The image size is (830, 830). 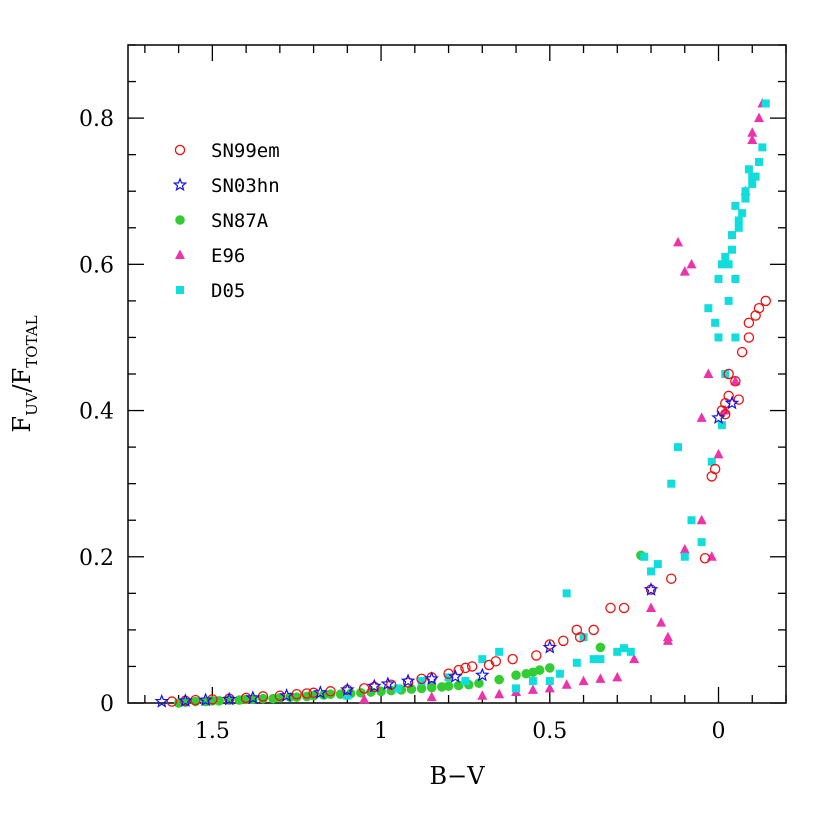 I want to click on y-axis-title: FUV/FTOTAL, so click(x=24, y=373).